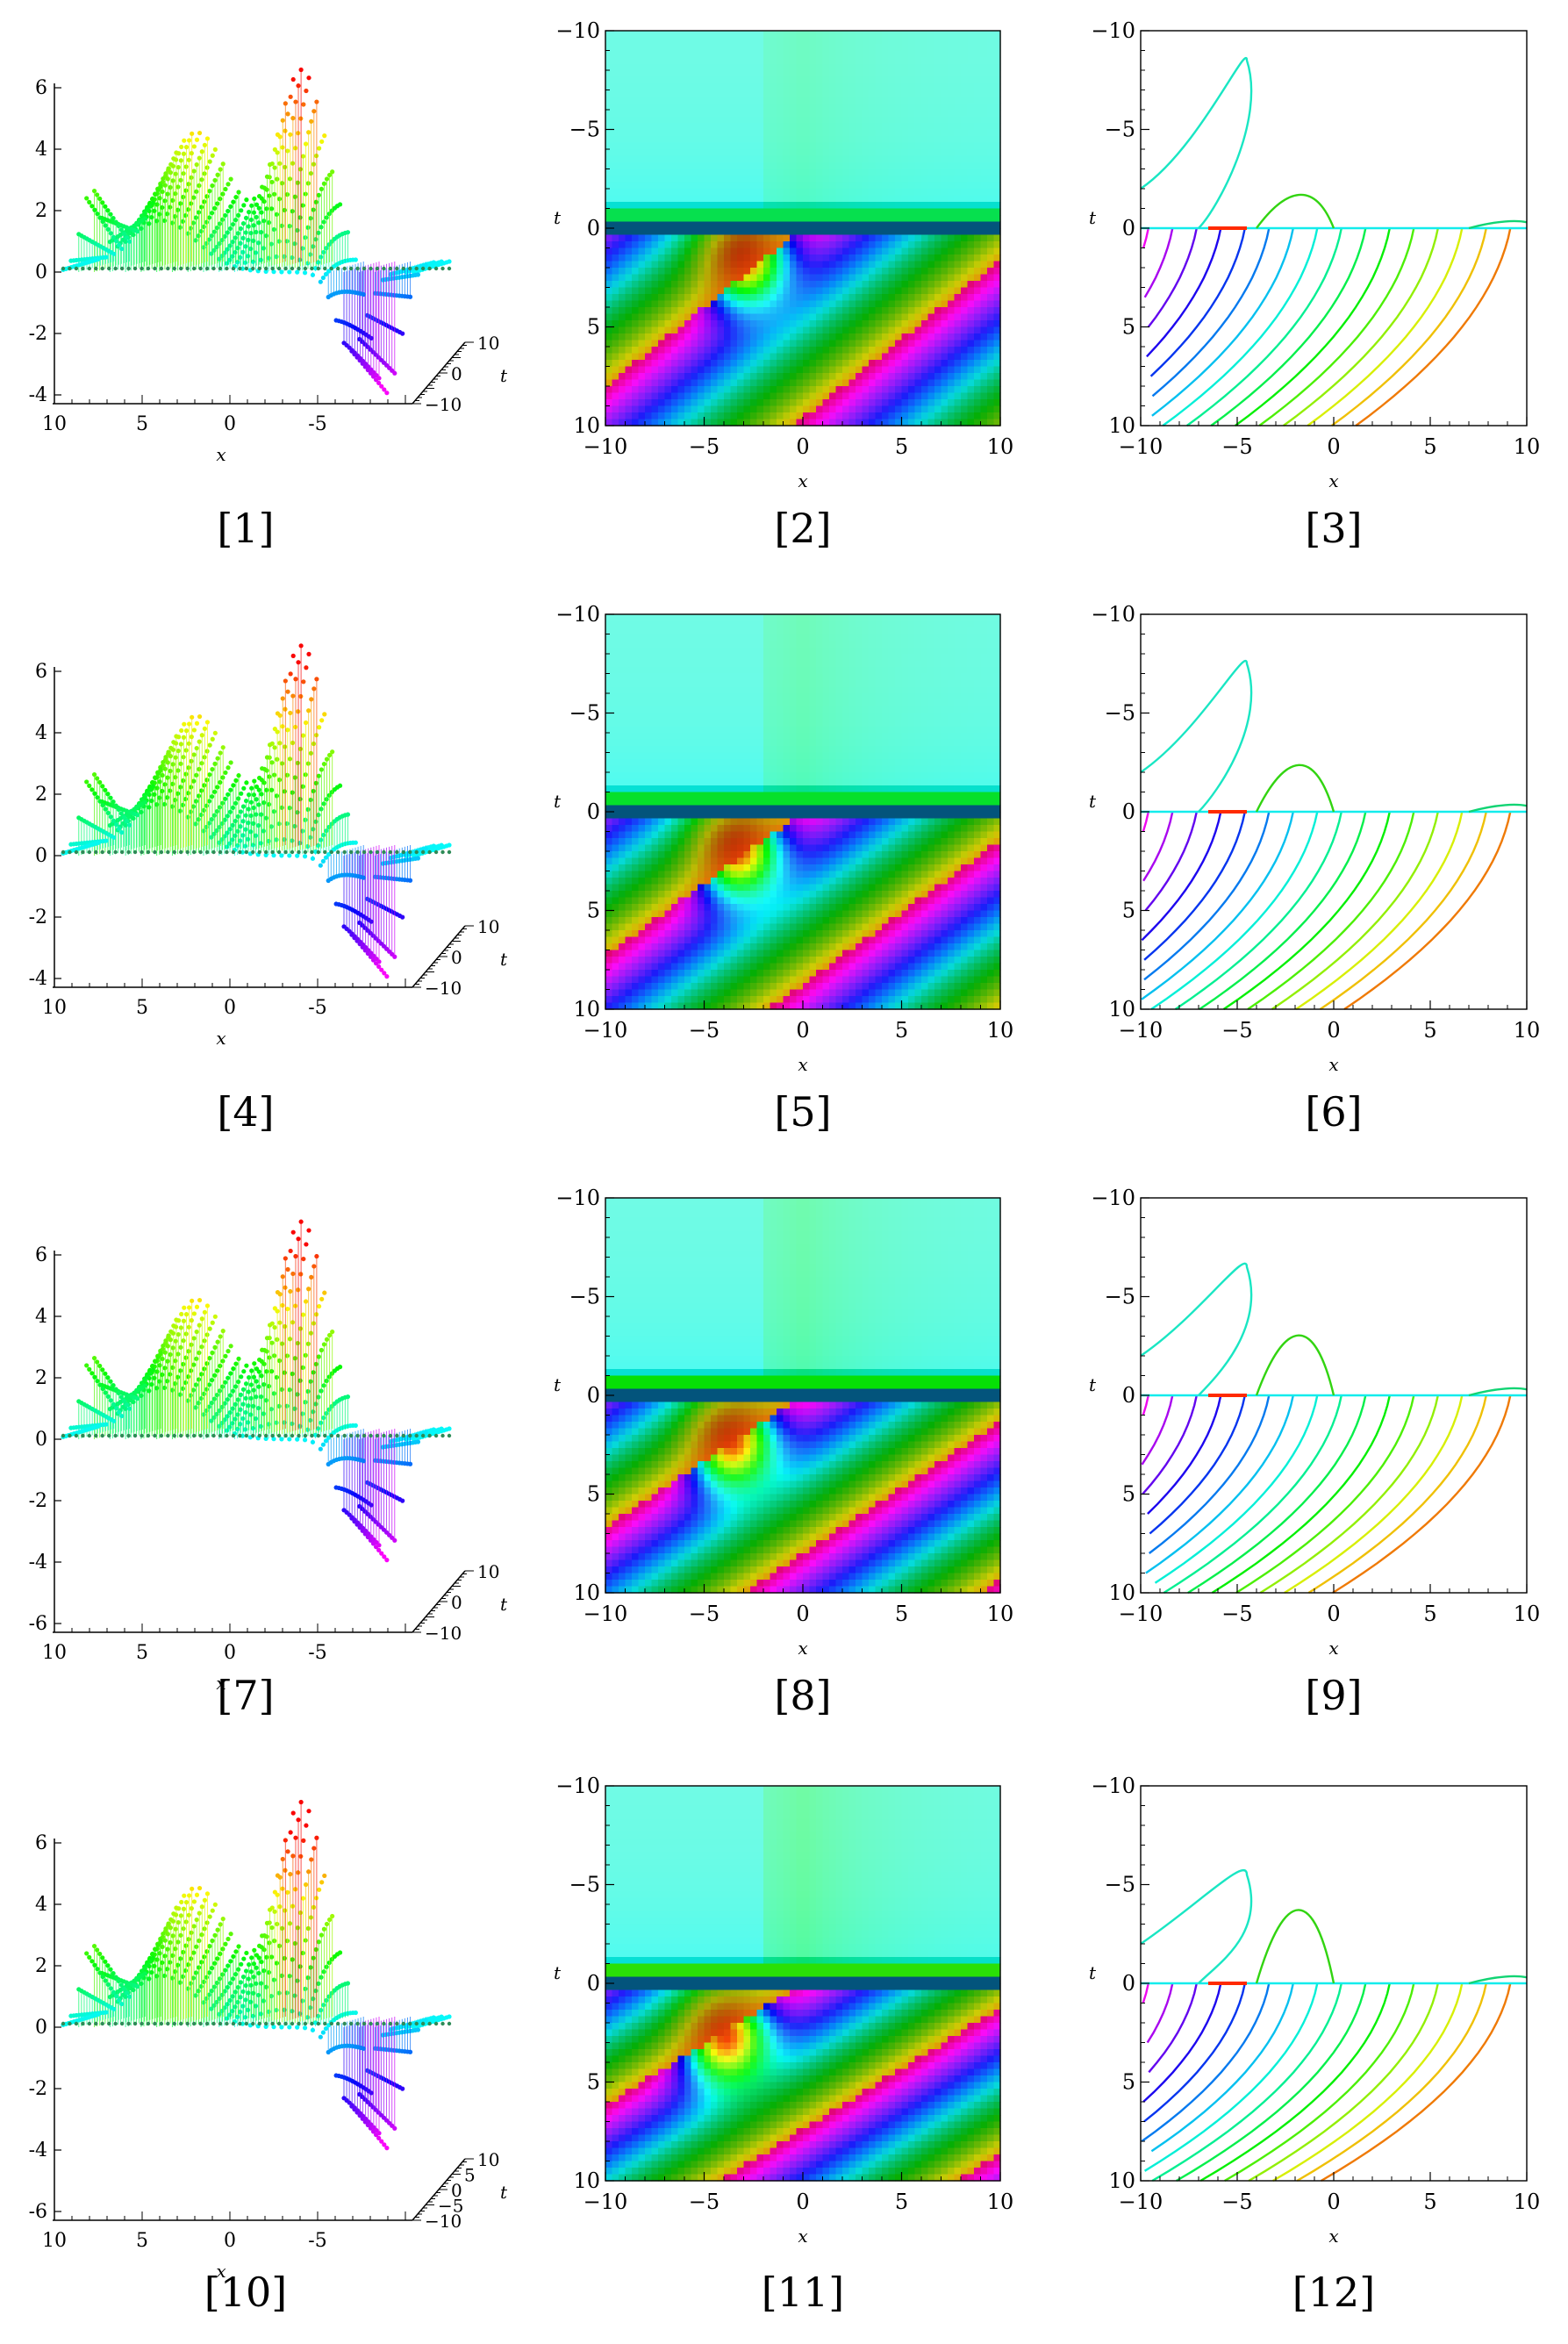  What do you see at coordinates (765, 1430) in the screenshot?
I see `density-plot-8: −10 −10 −5 −5 0 0 5 5 10 10 x t` at bounding box center [765, 1430].